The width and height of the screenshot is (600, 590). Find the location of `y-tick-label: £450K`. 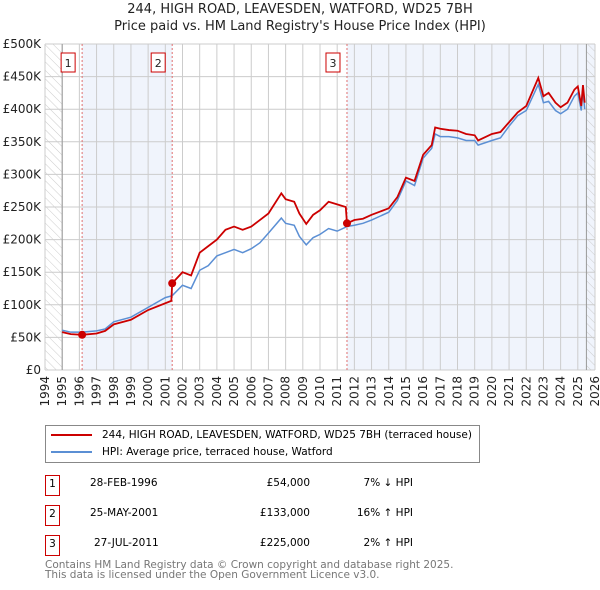

y-tick-label: £450K is located at coordinates (23, 77).